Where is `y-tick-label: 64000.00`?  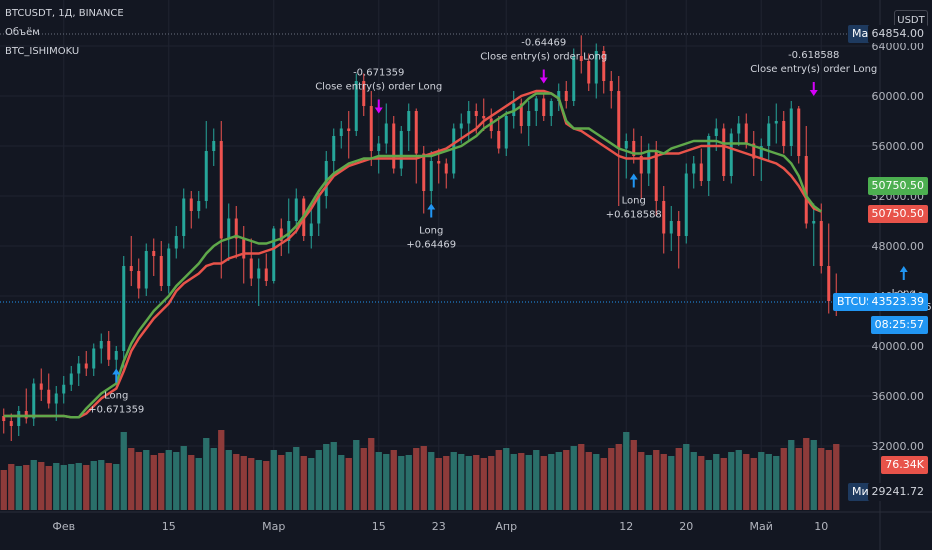
y-tick-label: 64000.00 is located at coordinates (898, 46).